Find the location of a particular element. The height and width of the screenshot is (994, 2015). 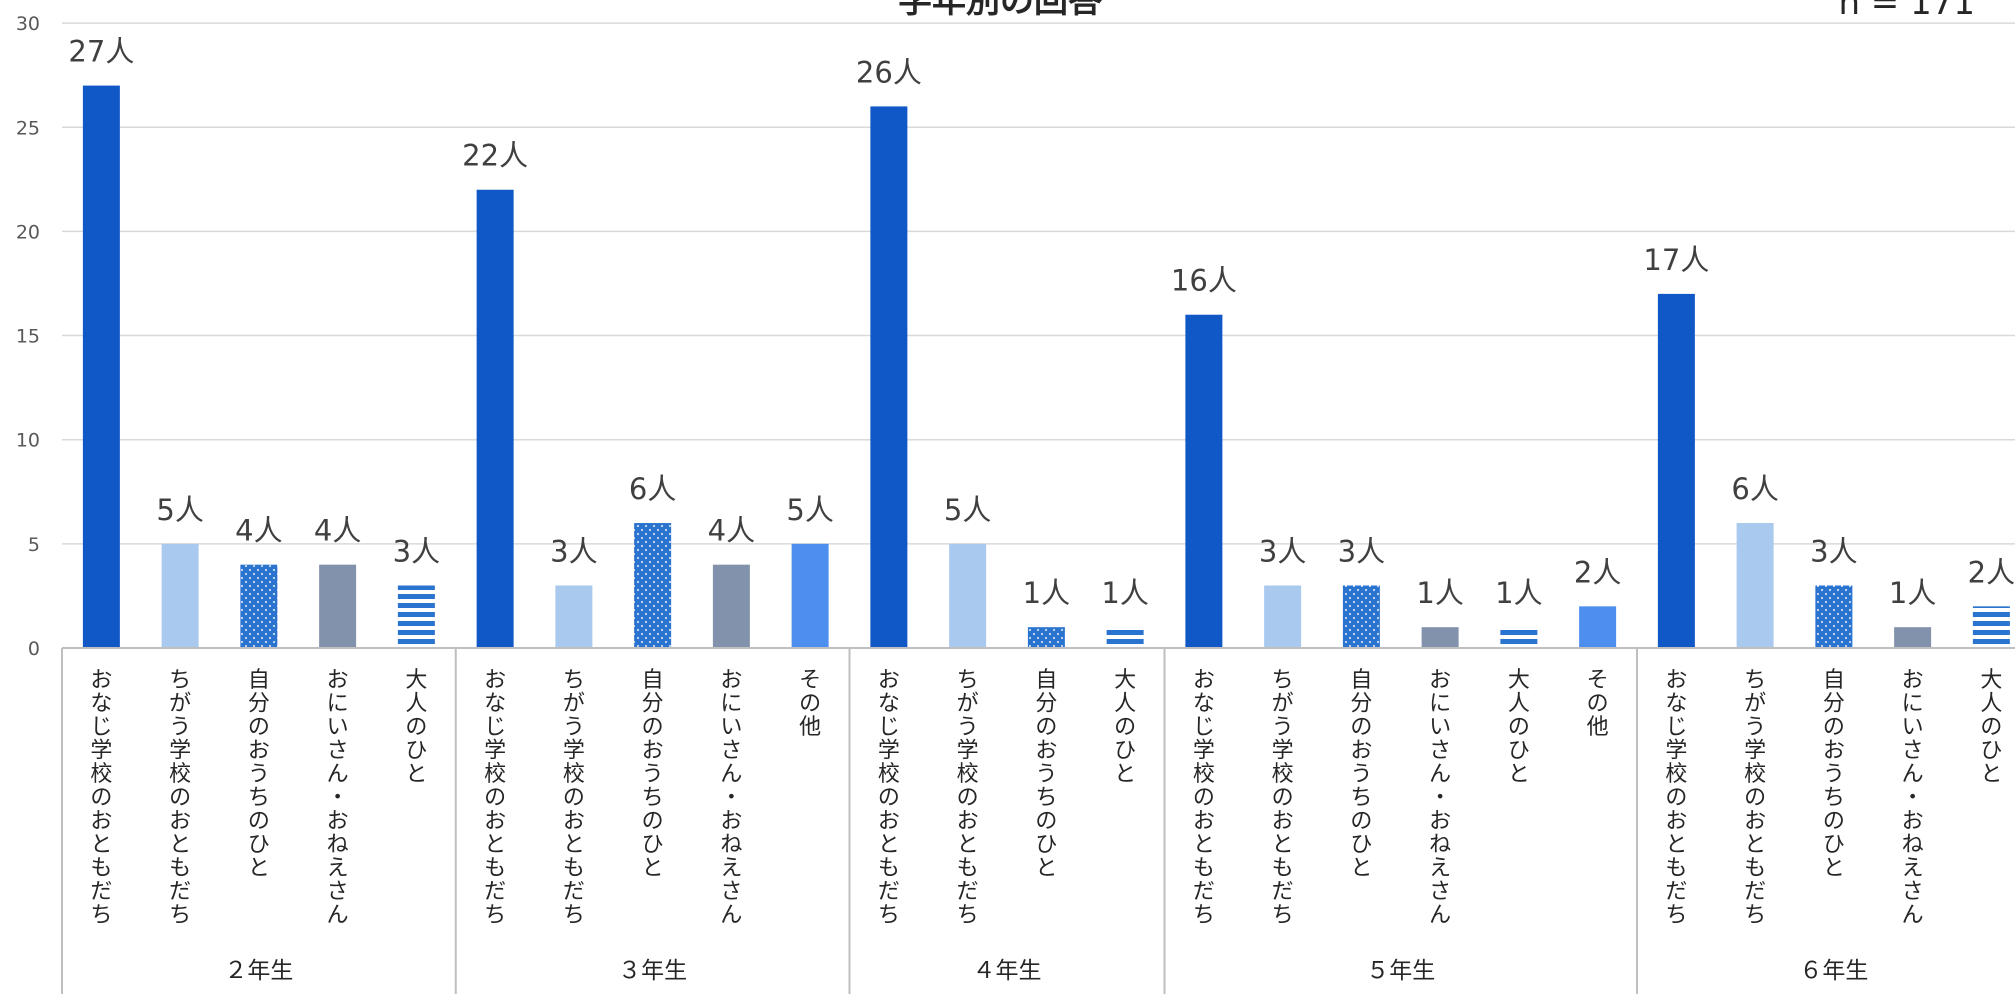

bar-value-label: 26人 is located at coordinates (889, 72).